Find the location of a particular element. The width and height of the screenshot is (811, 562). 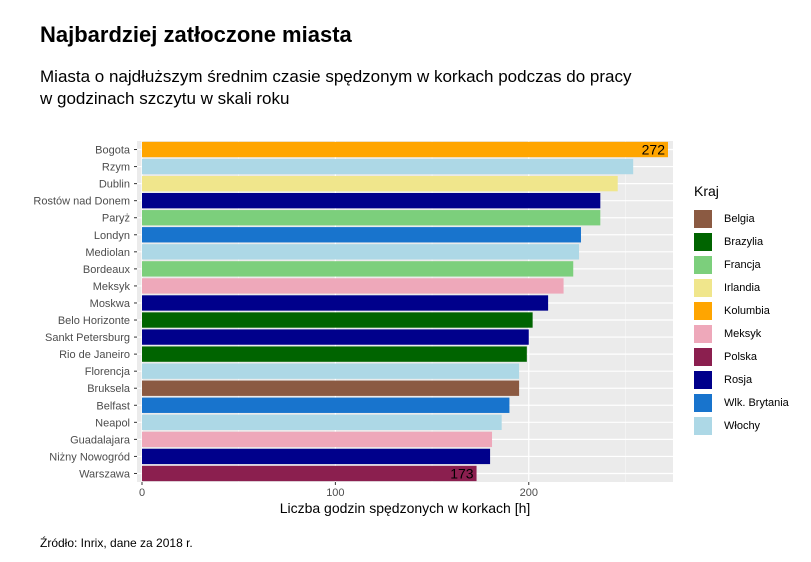

chart-title: Najbardziej zatłoczone miasta is located at coordinates (196, 34).